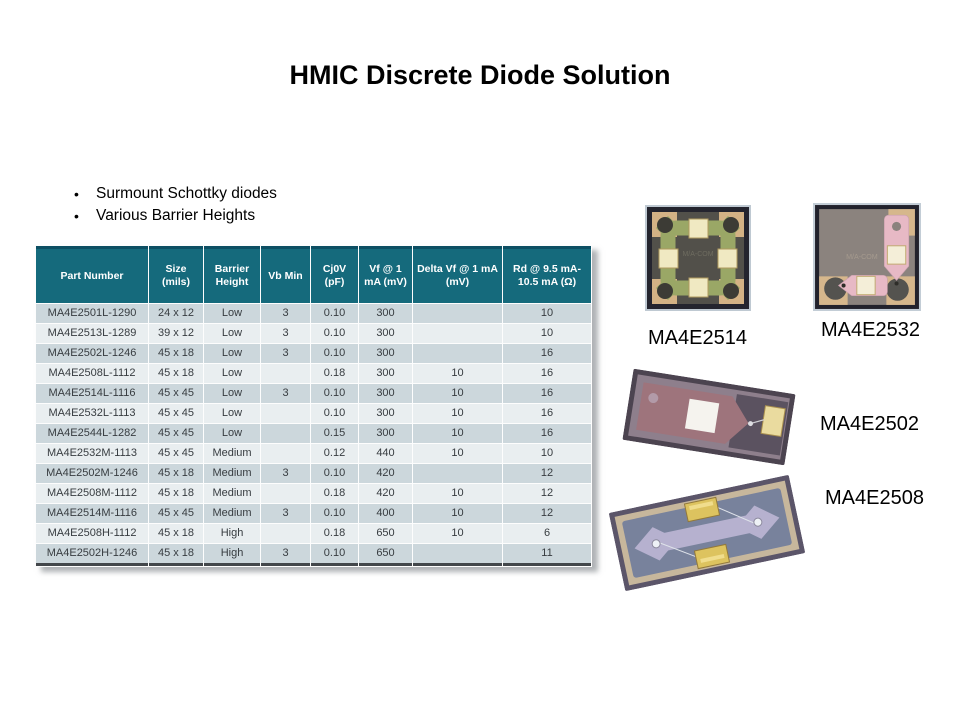 The image size is (960, 720). What do you see at coordinates (176, 333) in the screenshot?
I see `table-cell: 39 x 12` at bounding box center [176, 333].